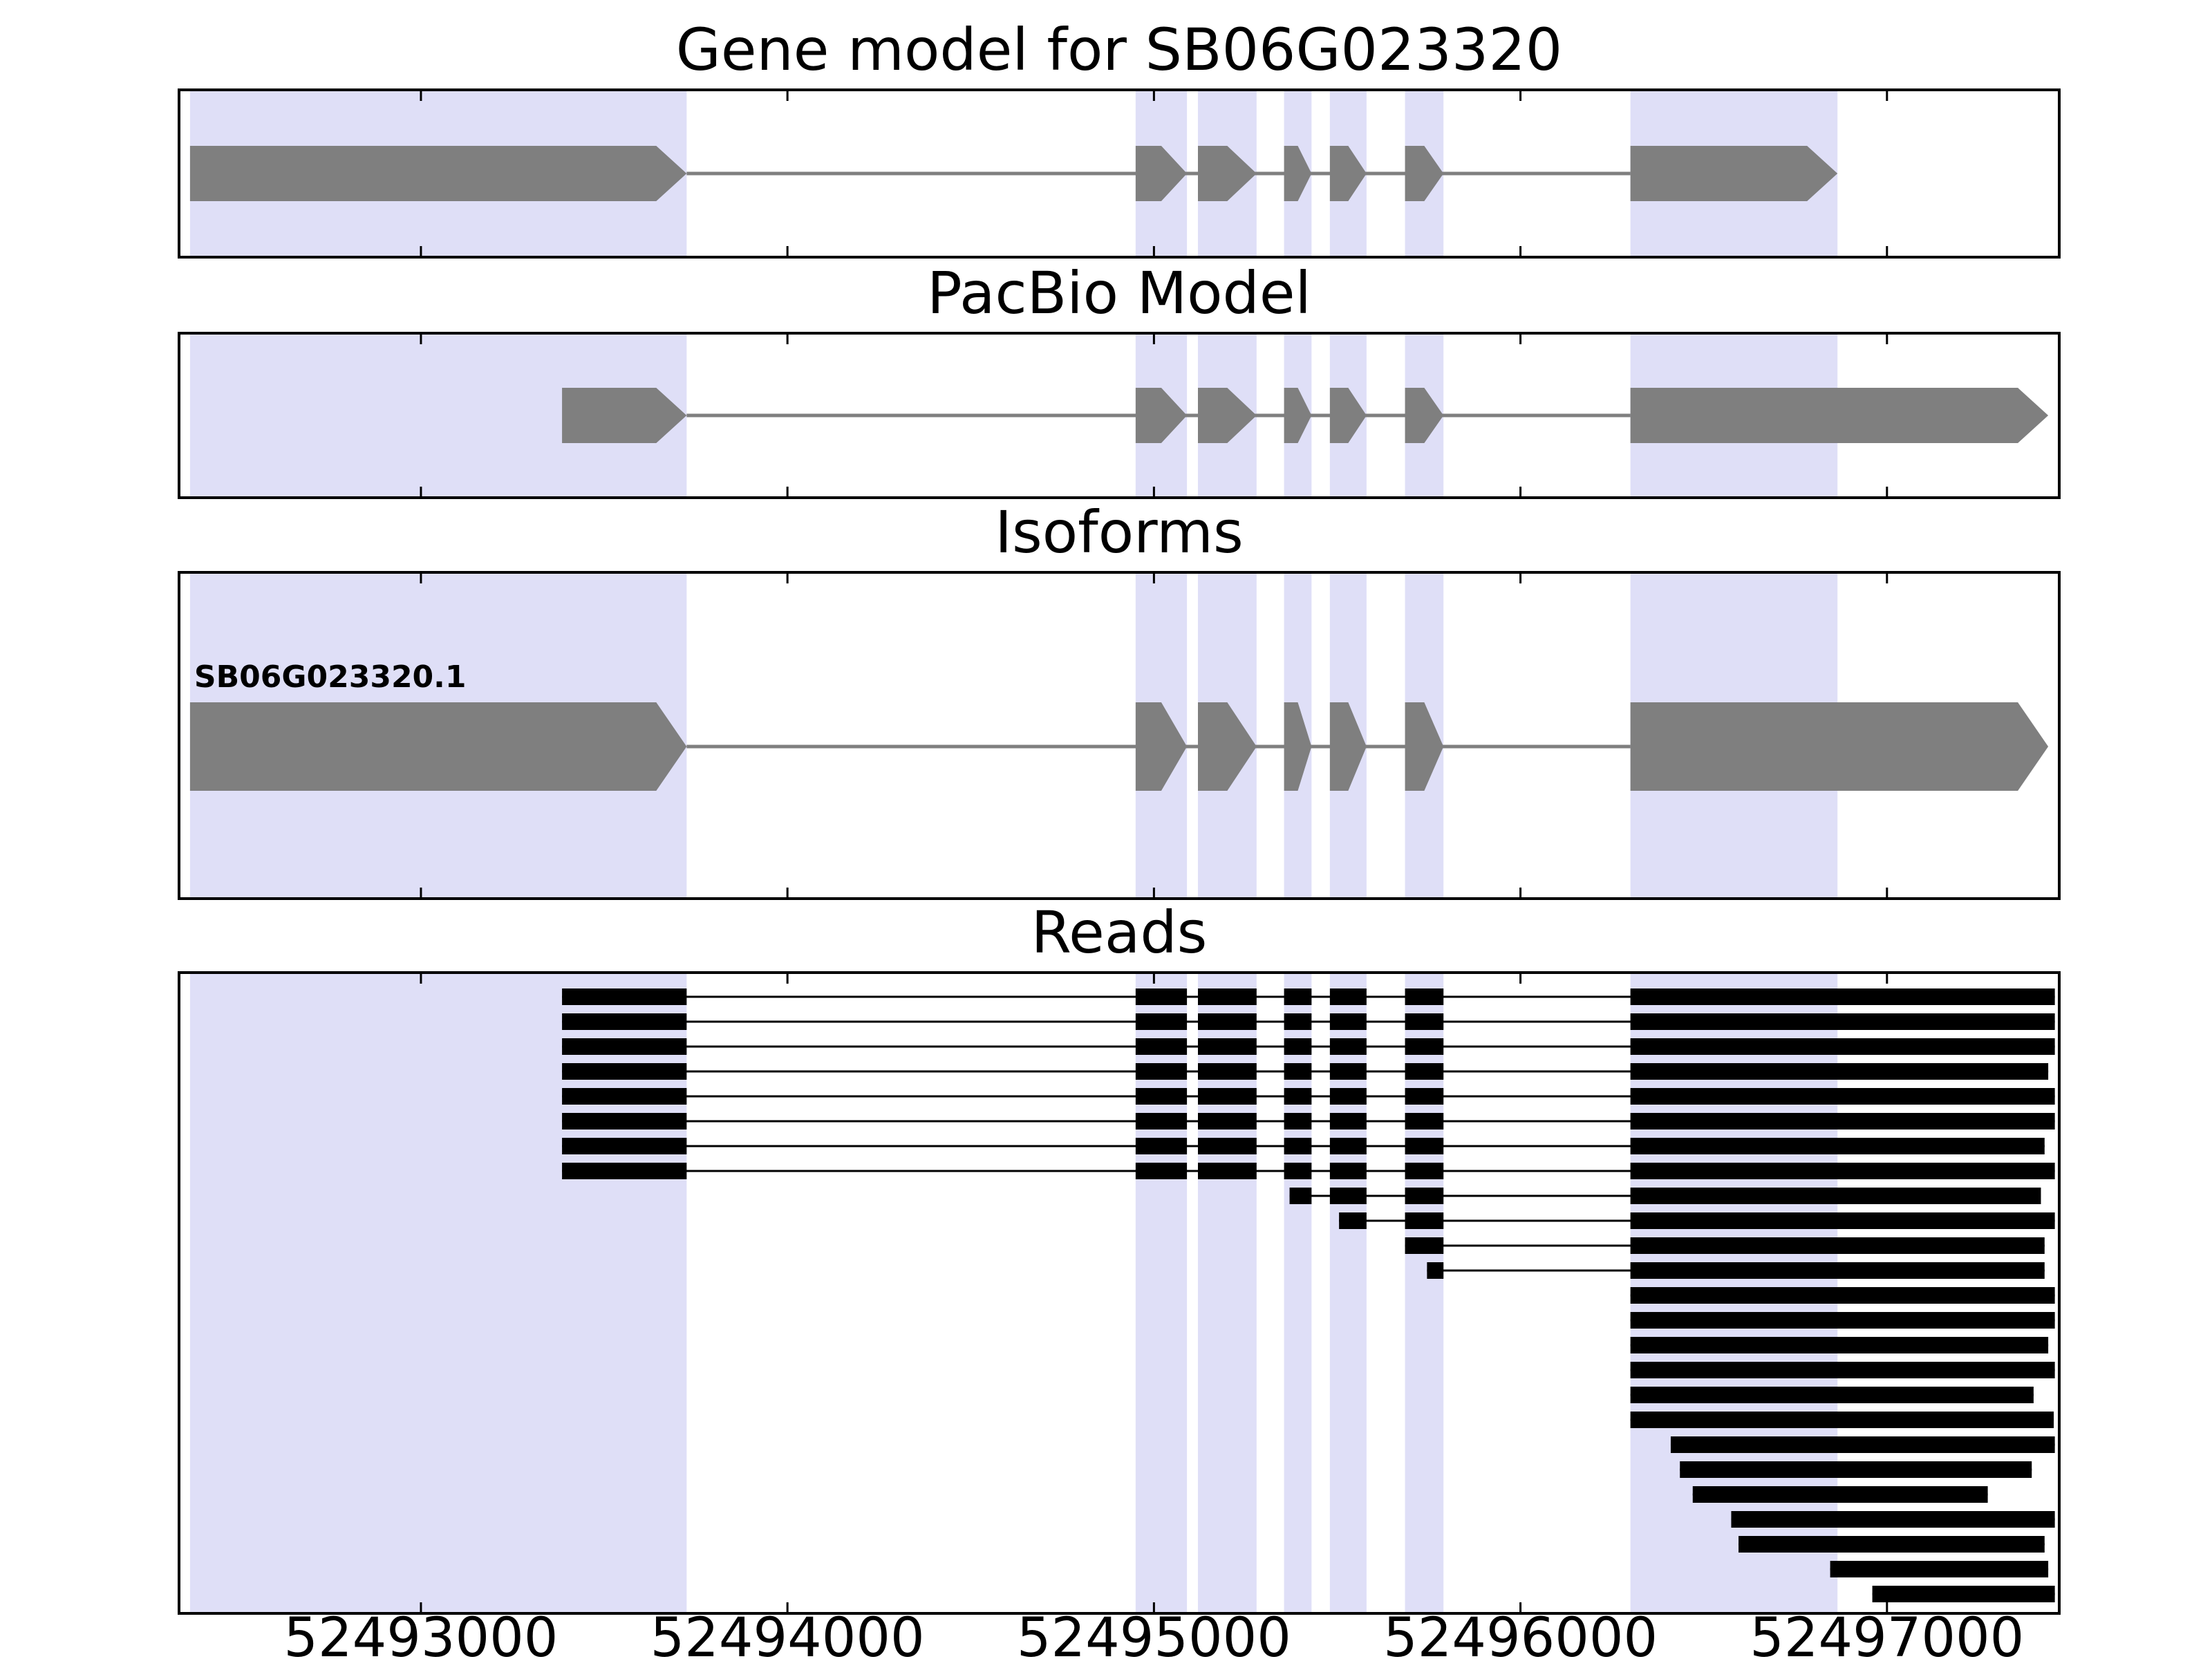 The image size is (2212, 1659). Describe the element at coordinates (1521, 1633) in the screenshot. I see `x-tick-label: 52496000` at that location.